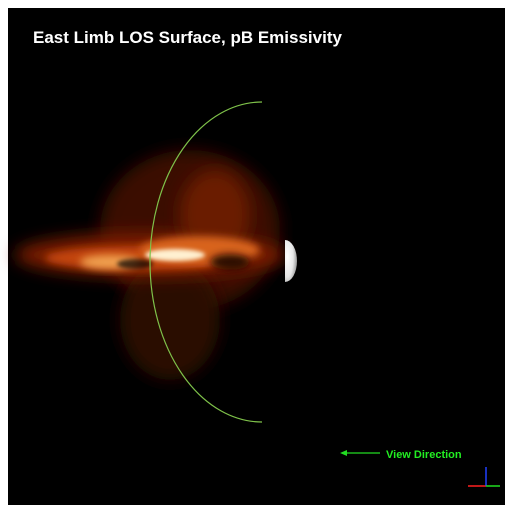 This screenshot has width=513, height=514. What do you see at coordinates (187, 37) in the screenshot?
I see `title: East Limb LOS Surface, pB Emissivity` at bounding box center [187, 37].